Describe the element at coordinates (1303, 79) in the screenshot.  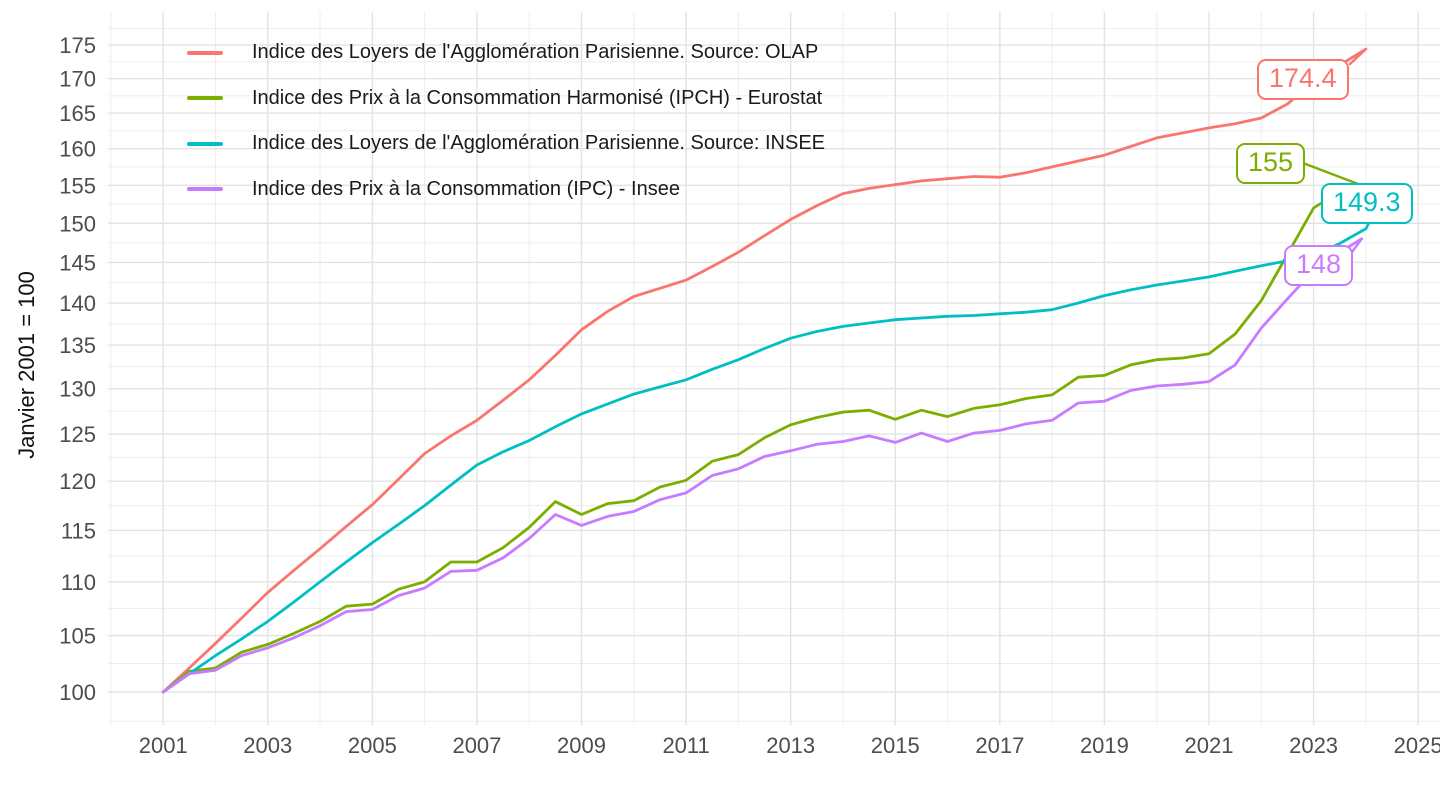
I see `end-label-olap: 174.4` at that location.